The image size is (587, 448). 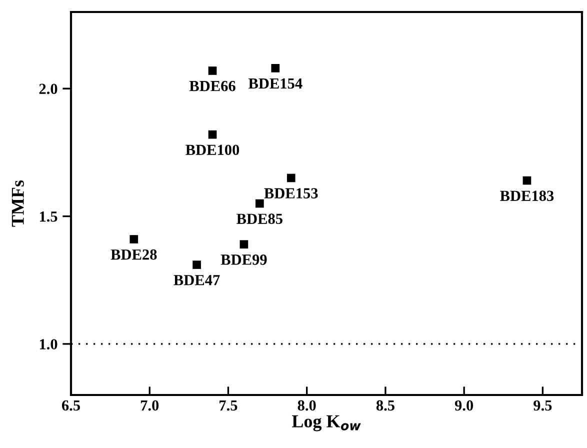 I want to click on annotation: BDE100, so click(x=213, y=150).